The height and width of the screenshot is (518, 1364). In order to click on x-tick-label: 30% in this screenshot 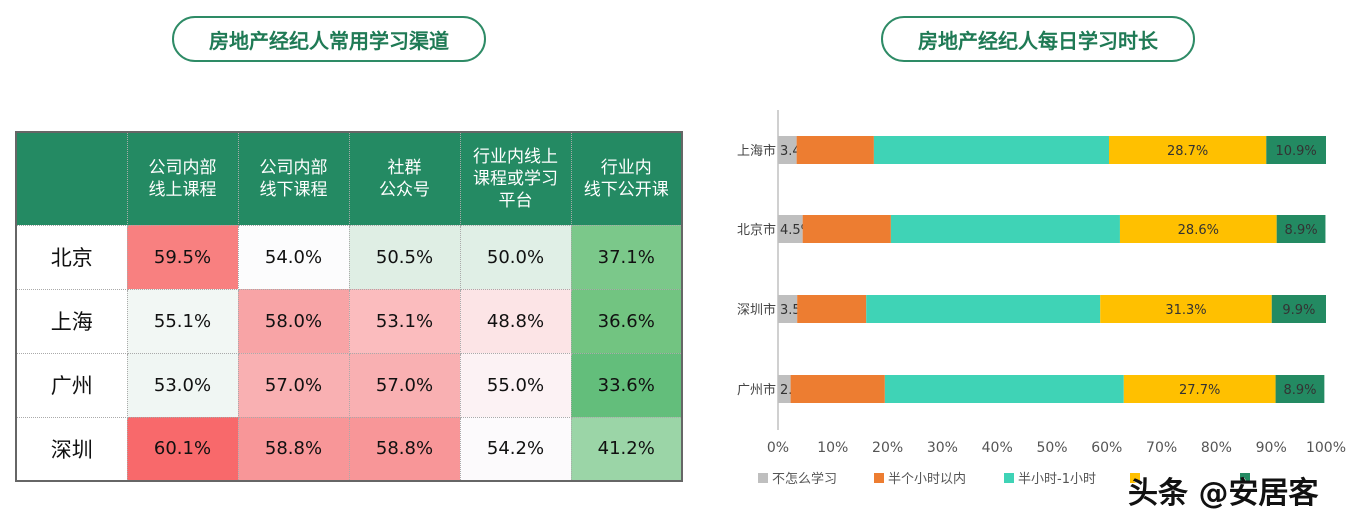, I will do `click(942, 448)`.